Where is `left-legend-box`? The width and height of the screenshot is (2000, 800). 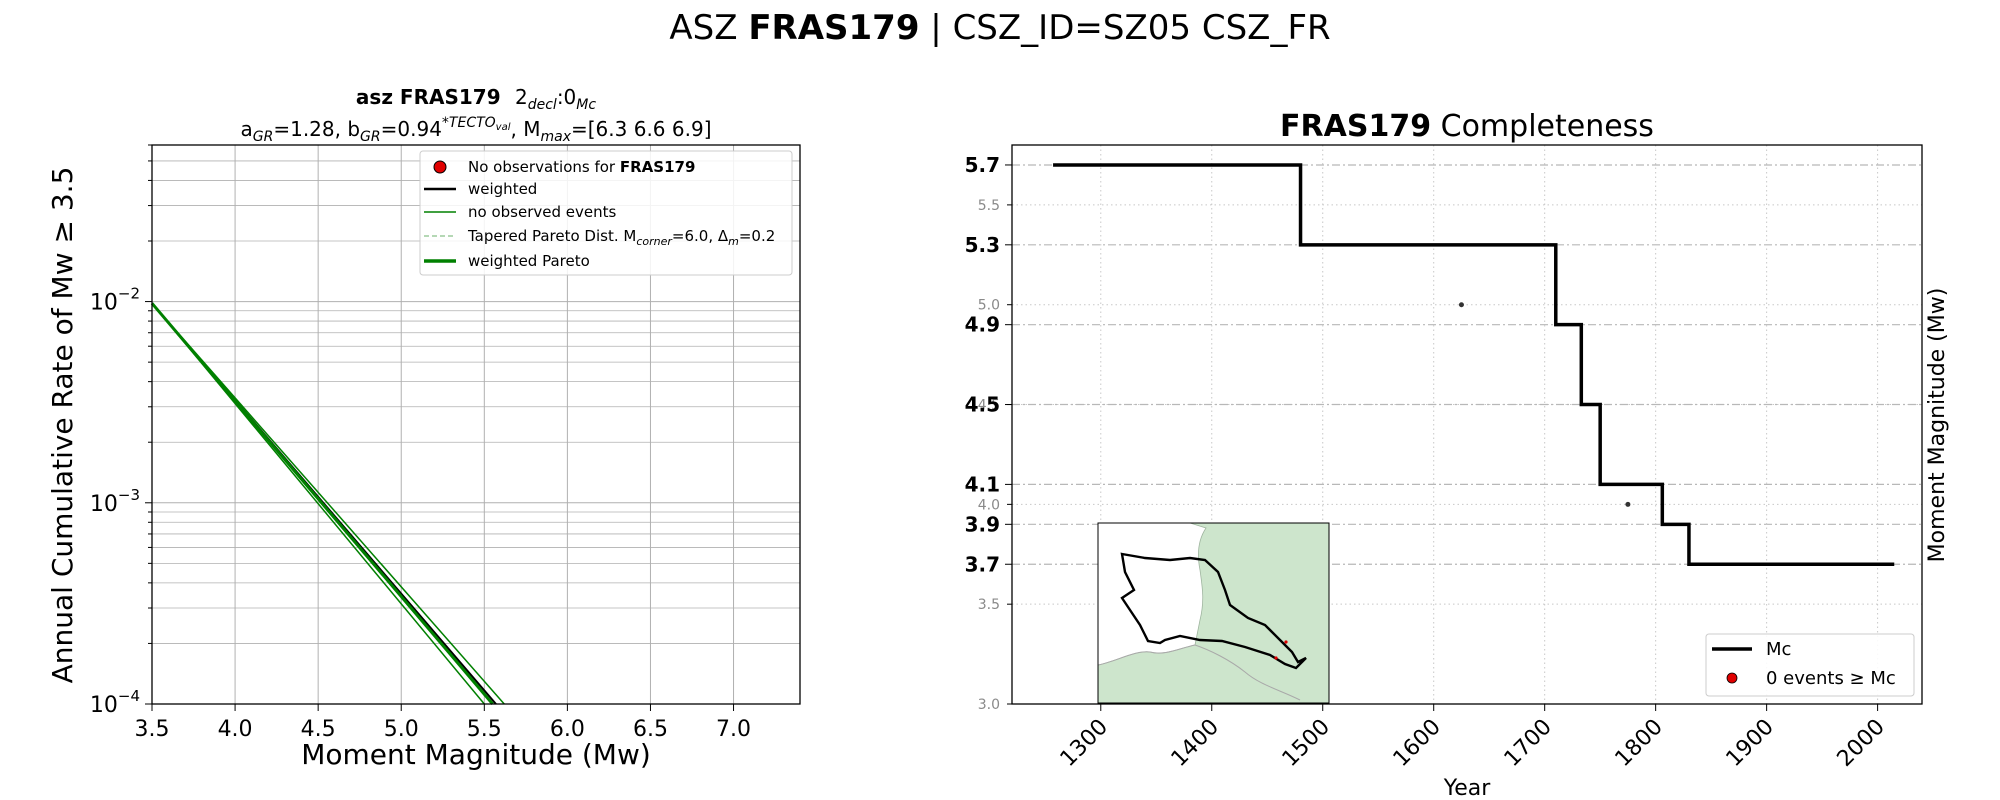 left-legend-box is located at coordinates (606, 213).